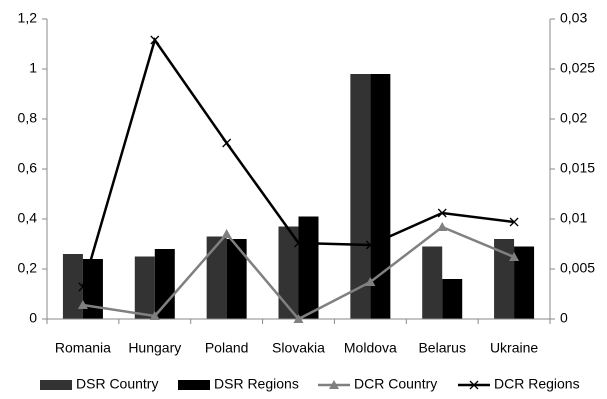  Describe the element at coordinates (227, 348) in the screenshot. I see `x-tick-label: Poland` at that location.